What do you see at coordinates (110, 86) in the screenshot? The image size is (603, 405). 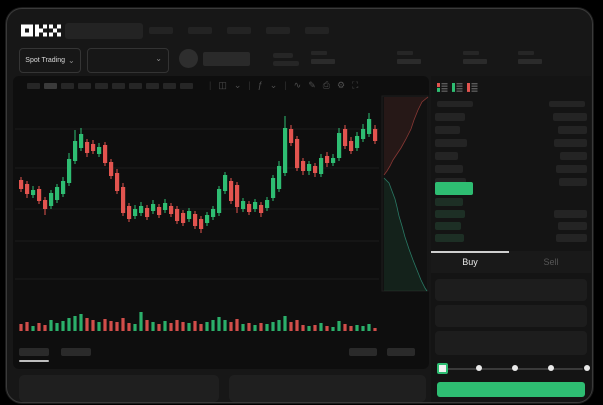 I see `timeframe-bar` at bounding box center [110, 86].